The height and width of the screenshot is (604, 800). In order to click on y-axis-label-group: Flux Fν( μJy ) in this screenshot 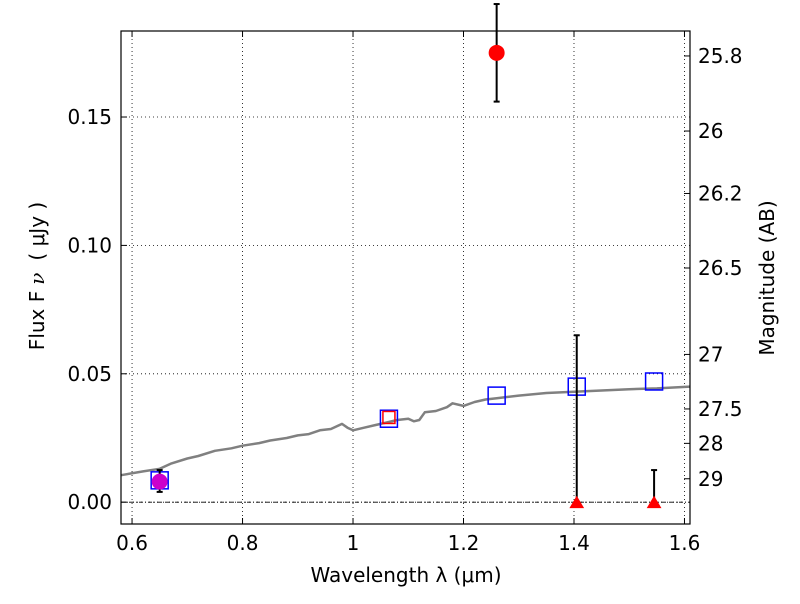, I will do `click(37, 276)`.